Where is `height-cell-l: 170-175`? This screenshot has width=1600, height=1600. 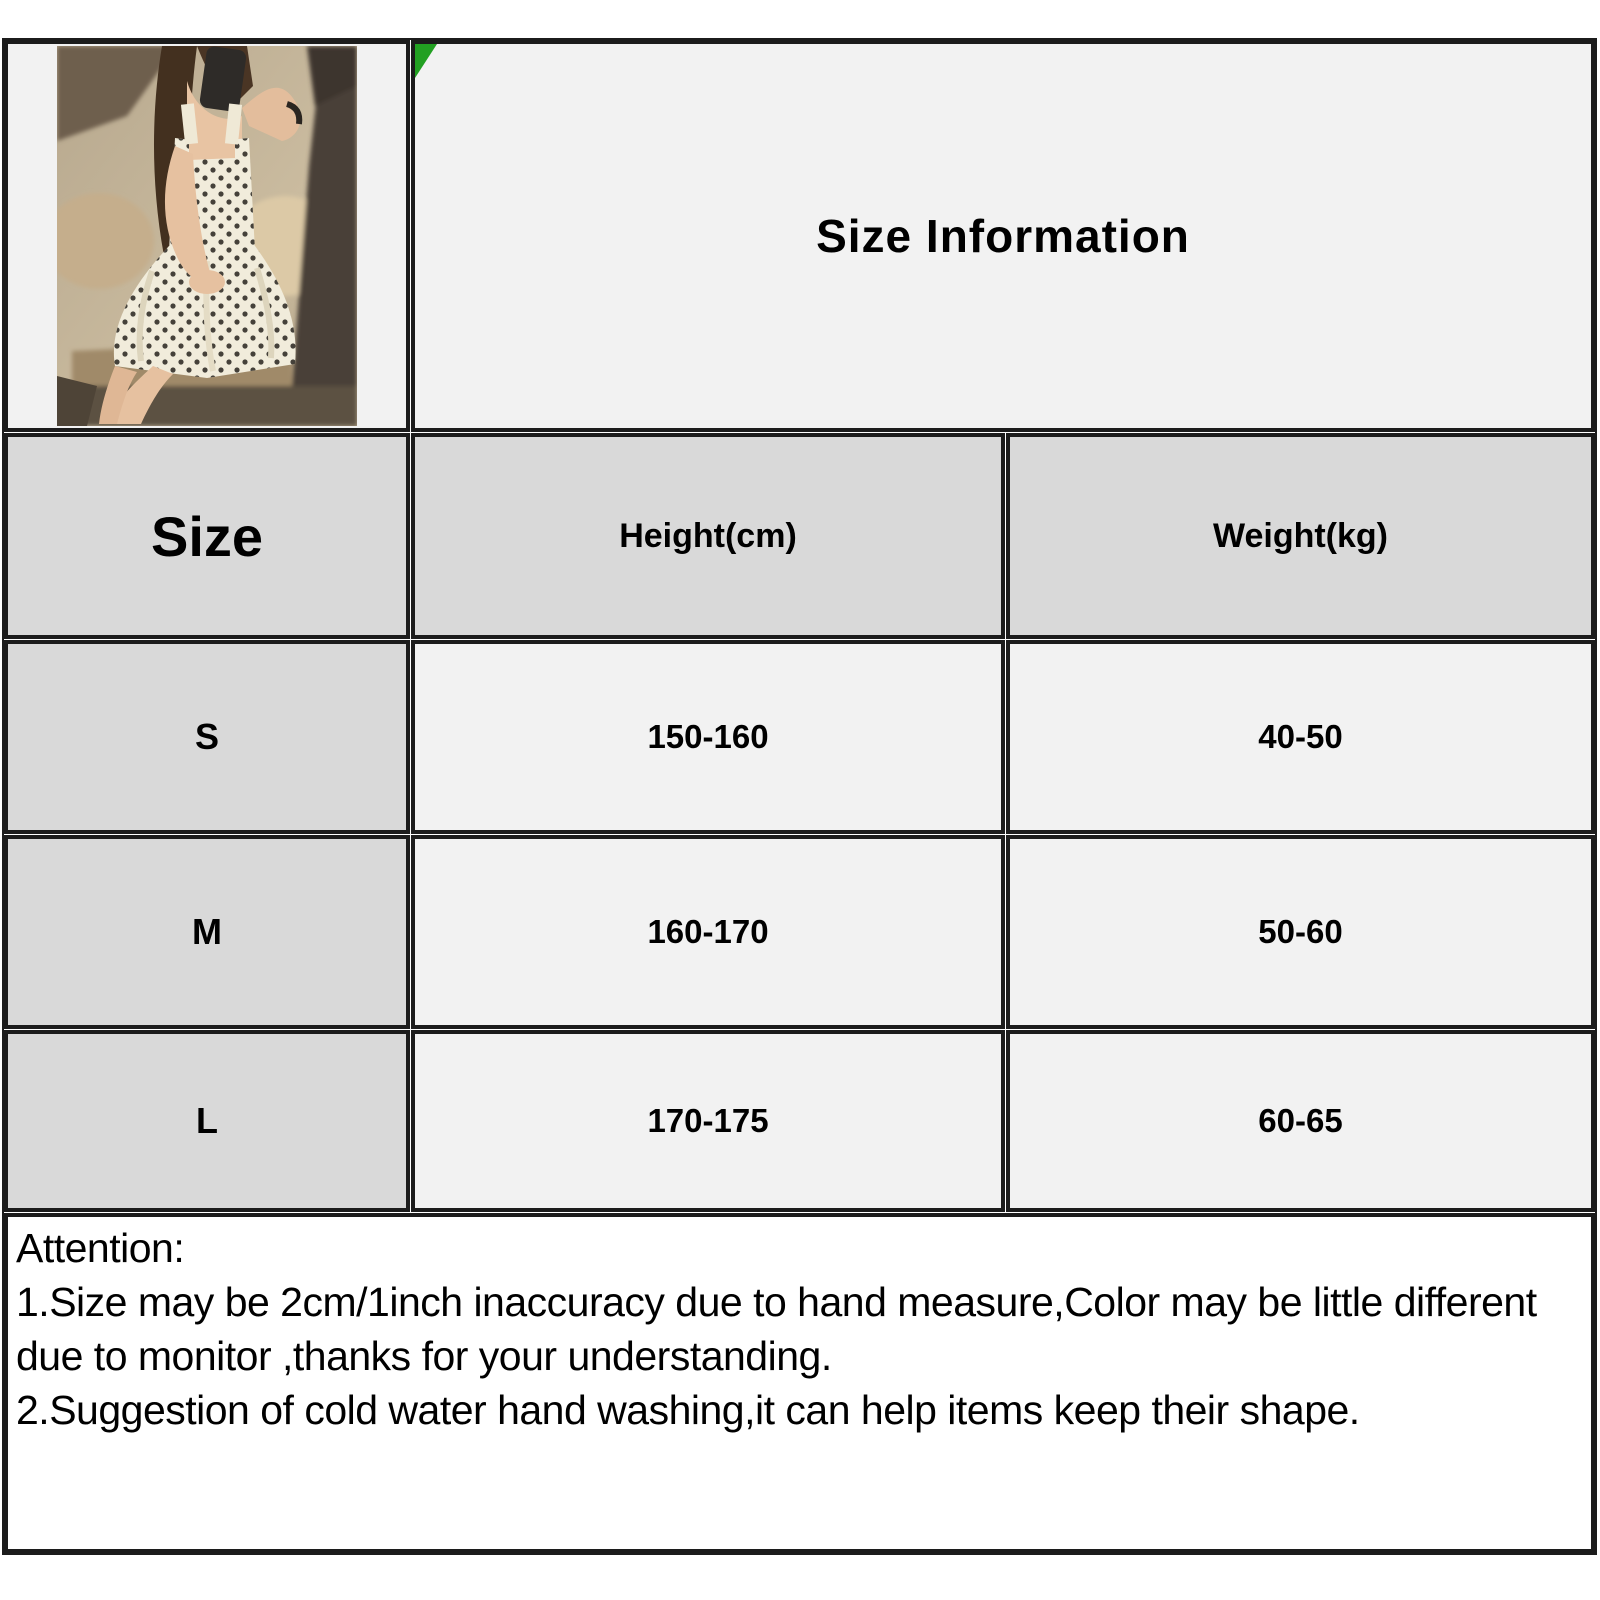 height-cell-l: 170-175 is located at coordinates (708, 1121).